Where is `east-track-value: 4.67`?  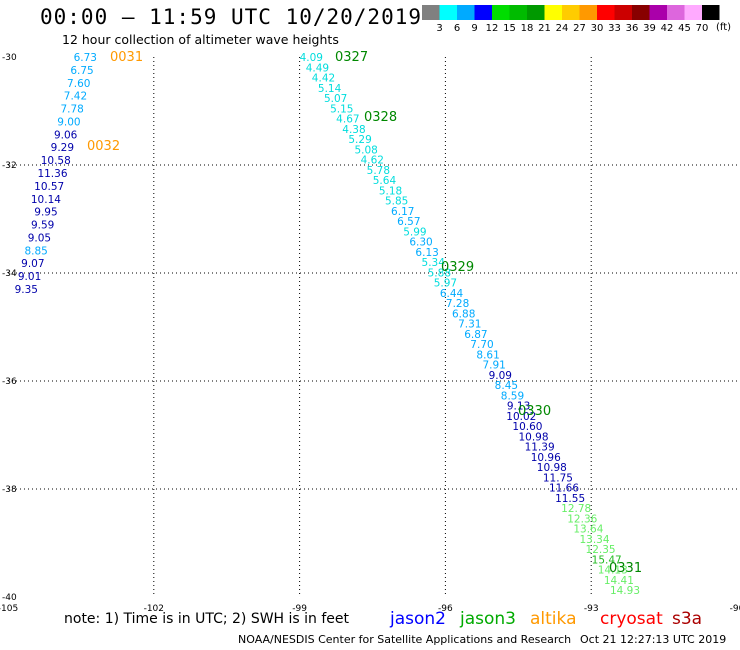 east-track-value: 4.67 is located at coordinates (347, 120).